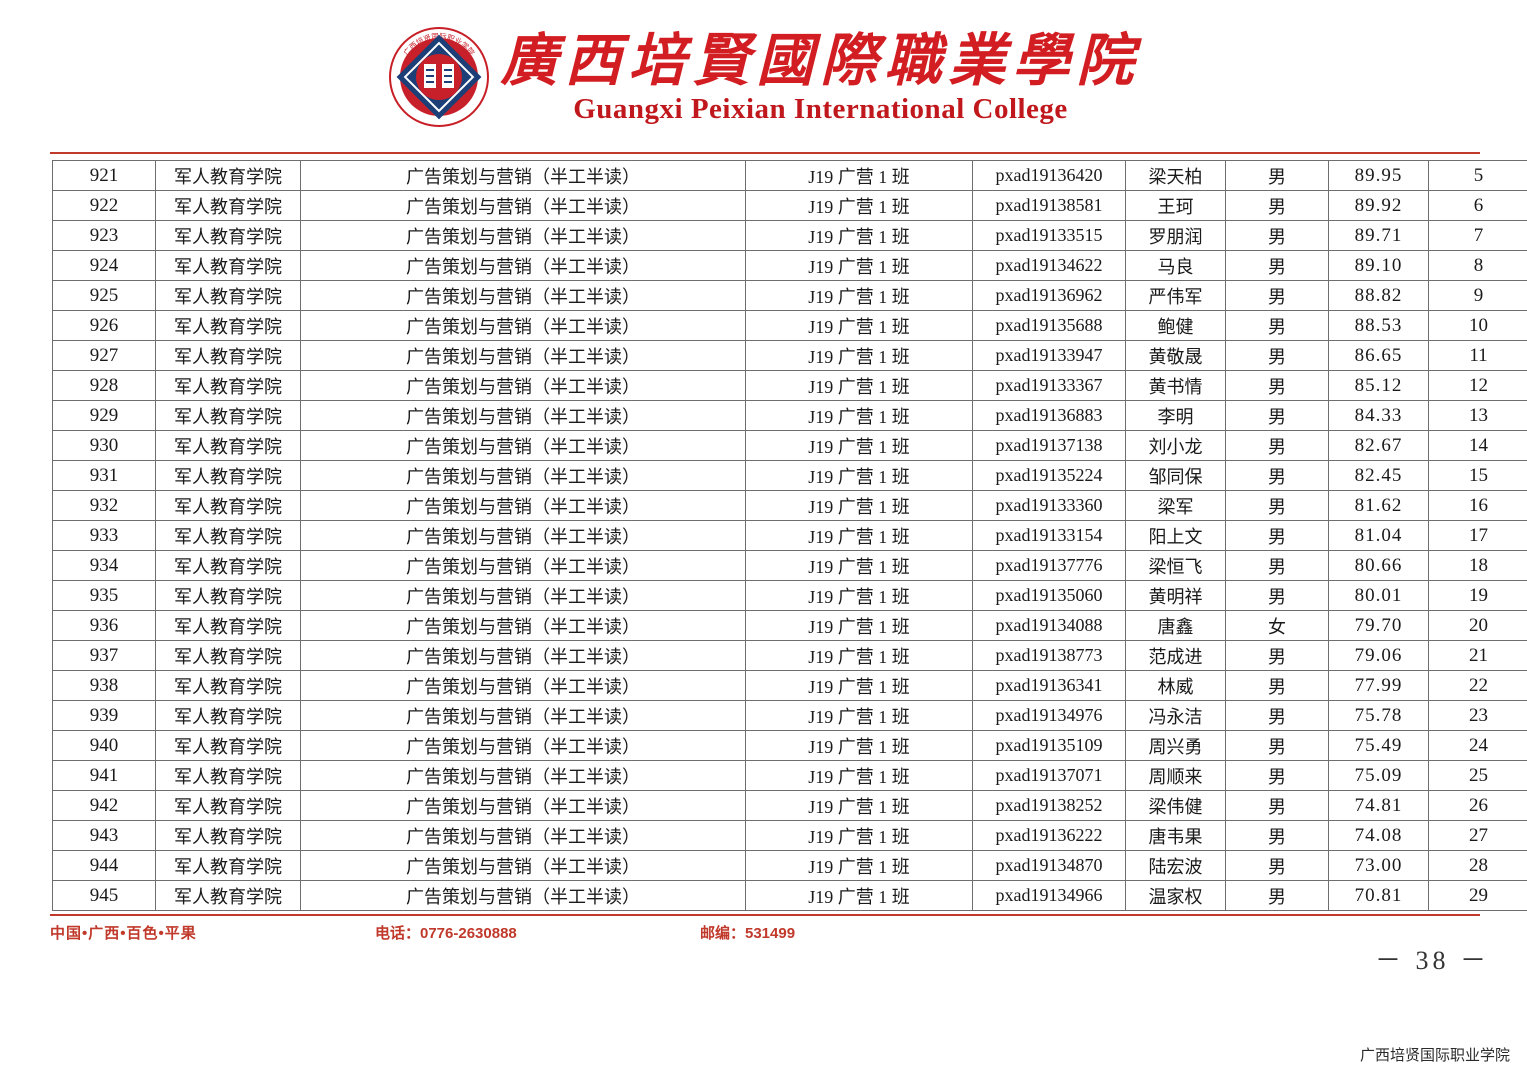  I want to click on cell-name: 阳上文, so click(1175, 535).